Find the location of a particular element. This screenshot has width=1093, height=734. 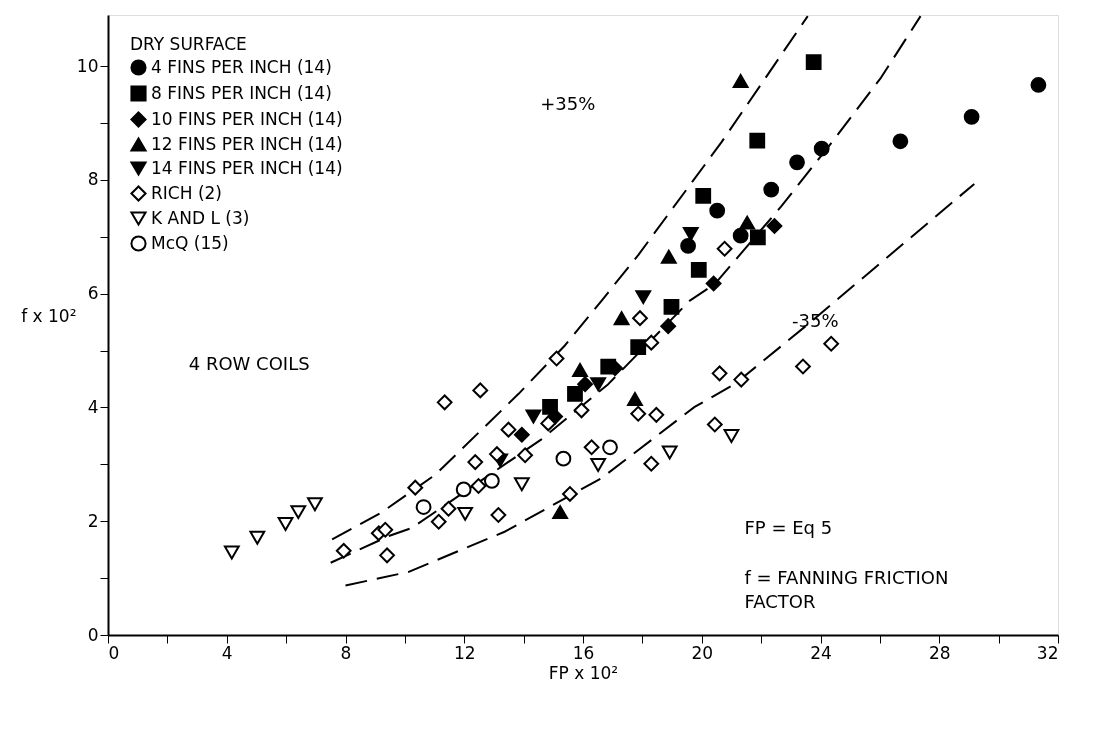

legend-label: 4 FINS PER INCH (14) is located at coordinates (241, 66).